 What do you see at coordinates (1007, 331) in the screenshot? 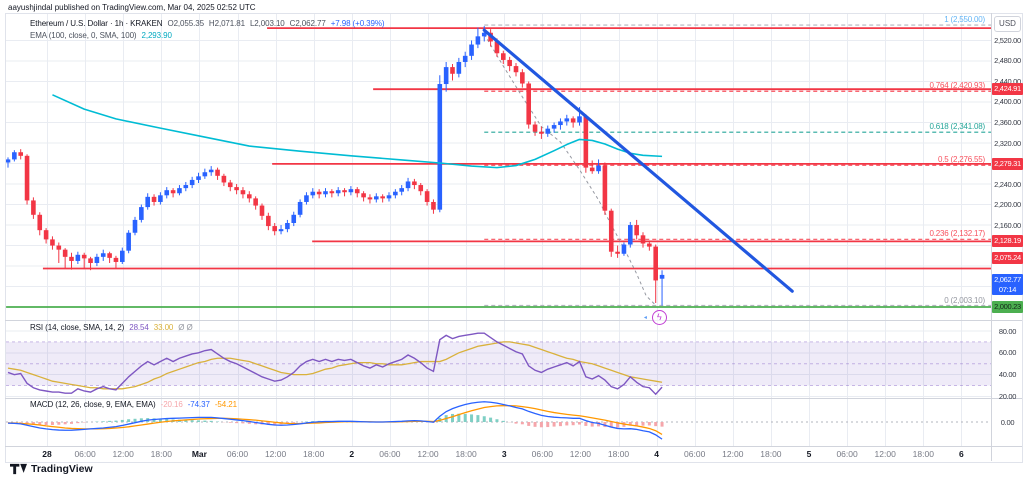
I see `rsi-tick-label: 80.00` at bounding box center [1007, 331].